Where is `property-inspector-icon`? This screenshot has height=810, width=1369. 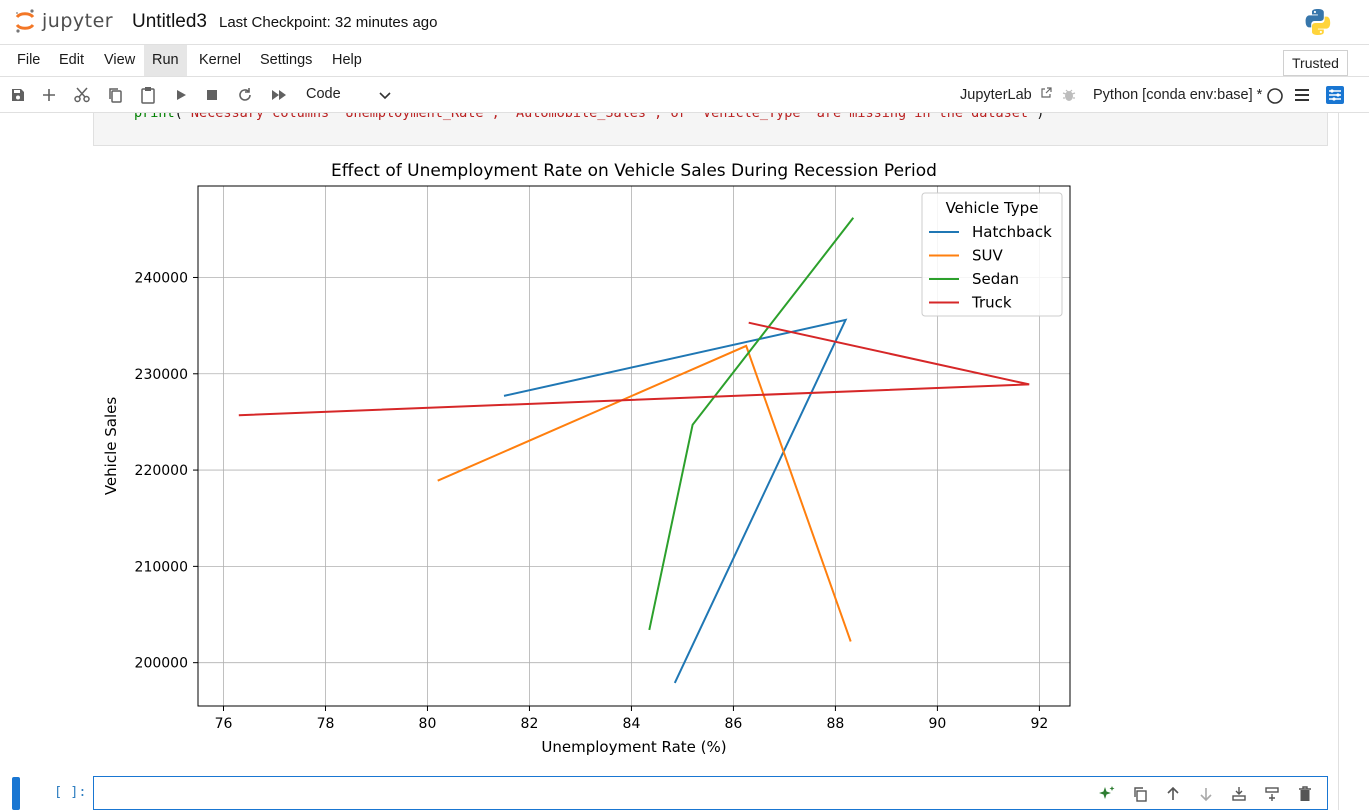
property-inspector-icon is located at coordinates (1335, 95).